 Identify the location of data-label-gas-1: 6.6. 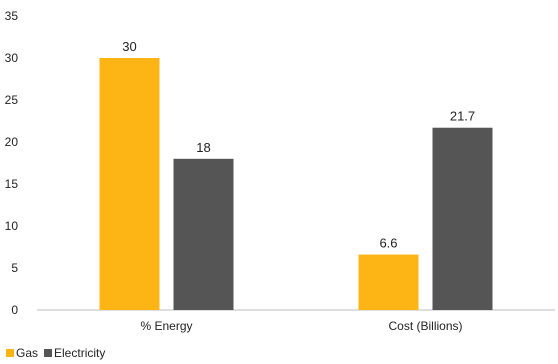
(388, 243).